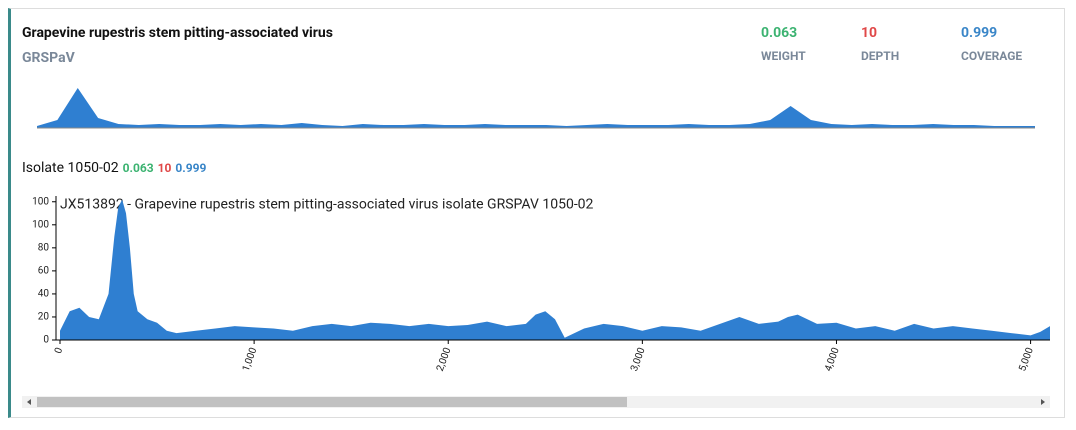 This screenshot has height=430, width=1076. What do you see at coordinates (1026, 359) in the screenshot?
I see `x-tick-label: 5,000` at bounding box center [1026, 359].